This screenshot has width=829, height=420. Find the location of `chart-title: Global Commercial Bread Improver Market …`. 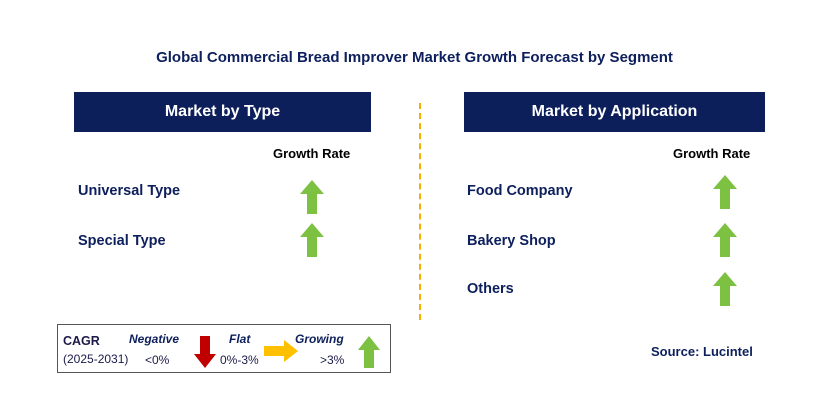

chart-title: Global Commercial Bread Improver Market … is located at coordinates (414, 57).